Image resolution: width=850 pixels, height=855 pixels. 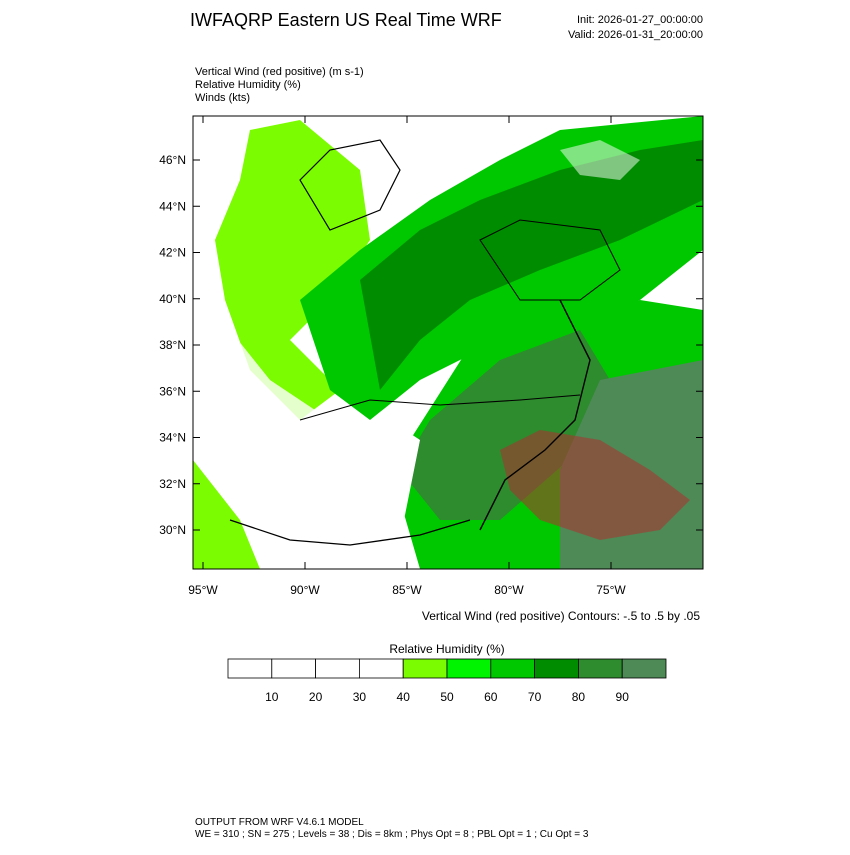 What do you see at coordinates (579, 697) in the screenshot?
I see `colorbar-label: 80` at bounding box center [579, 697].